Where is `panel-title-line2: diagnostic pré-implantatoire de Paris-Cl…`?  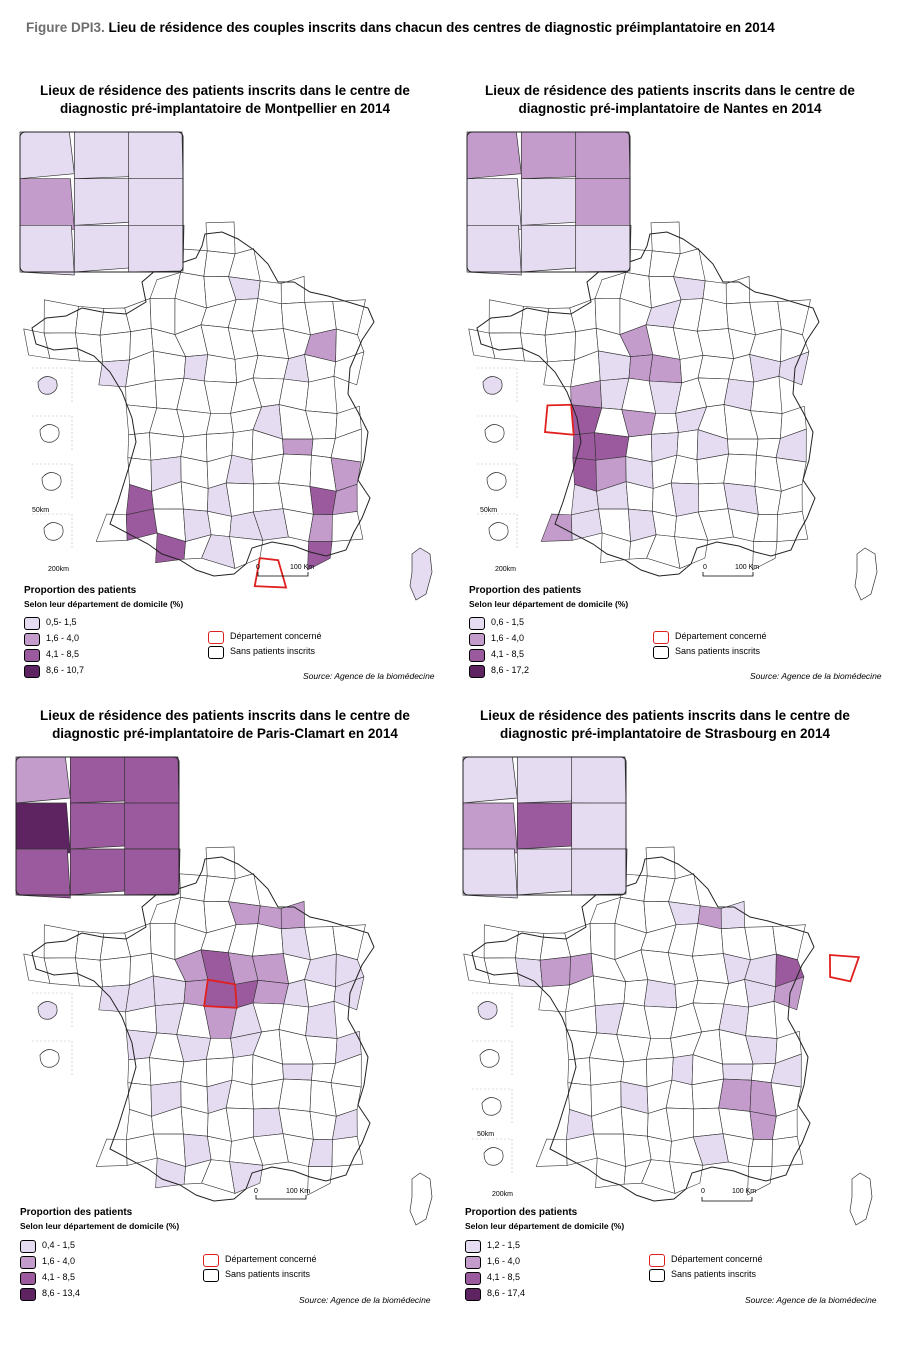 panel-title-line2: diagnostic pré-implantatoire de Paris-Cl… is located at coordinates (225, 733).